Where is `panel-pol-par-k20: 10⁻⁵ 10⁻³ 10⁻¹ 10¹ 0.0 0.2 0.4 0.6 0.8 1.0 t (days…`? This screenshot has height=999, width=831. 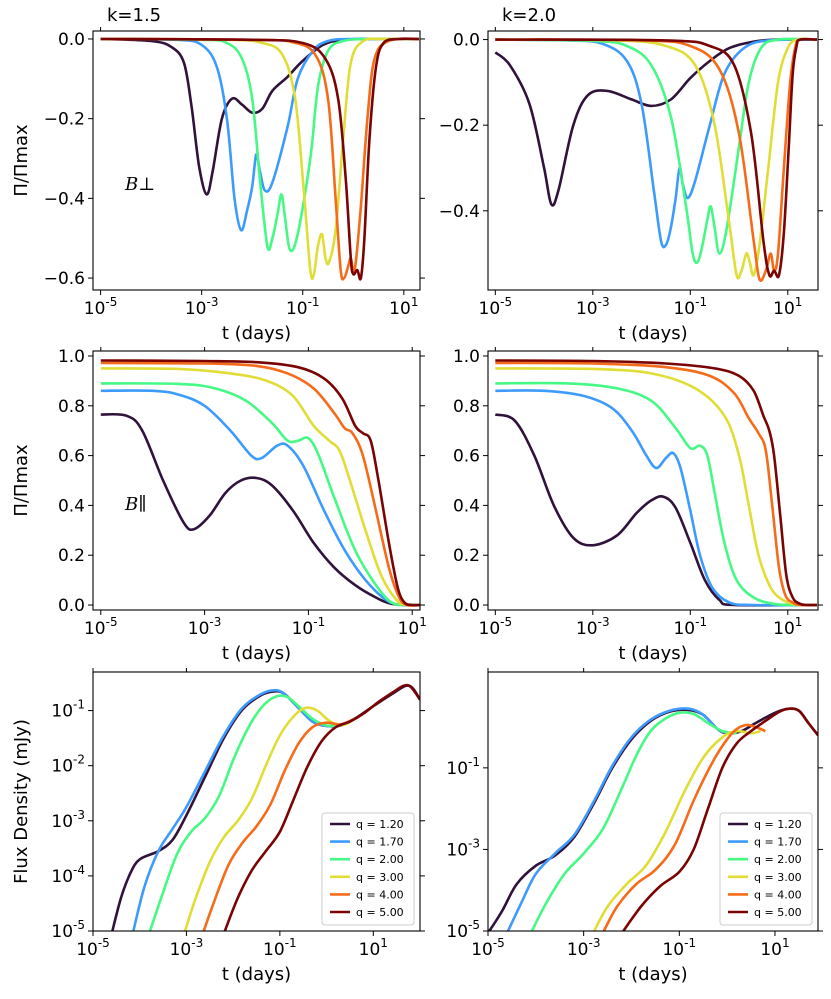
panel-pol-par-k20: 10⁻⁵ 10⁻³ 10⁻¹ 10¹ 0.0 0.2 0.4 0.6 0.8 1.0 t (days… is located at coordinates (638, 505).